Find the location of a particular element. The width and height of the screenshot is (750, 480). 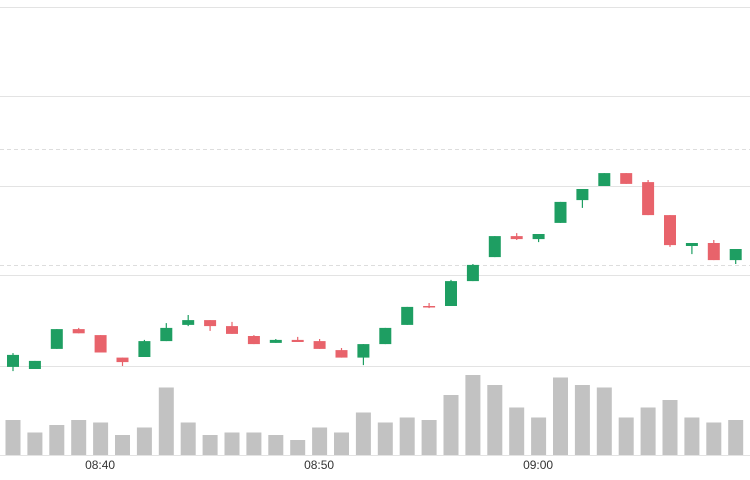

x-tick-label: 08:50 is located at coordinates (319, 465).